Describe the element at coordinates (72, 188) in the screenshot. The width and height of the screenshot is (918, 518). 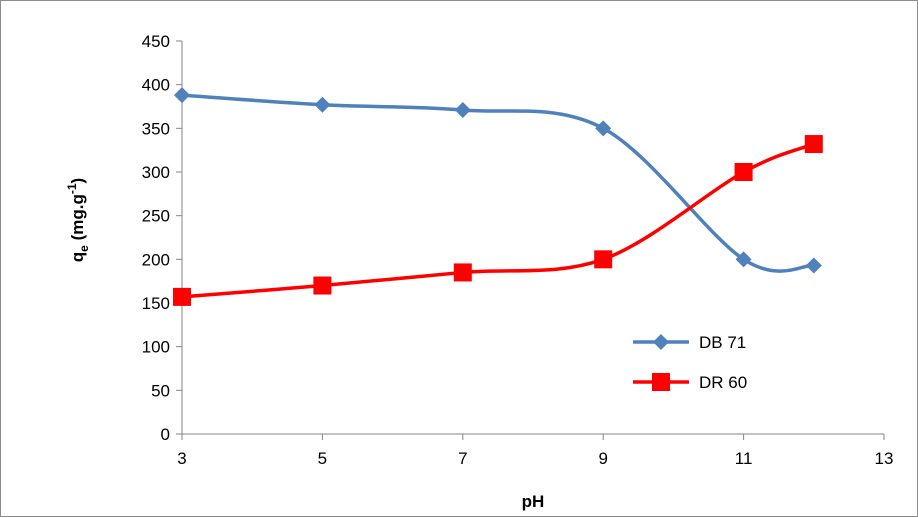
I see `y-axis-title-superscript: -1` at that location.